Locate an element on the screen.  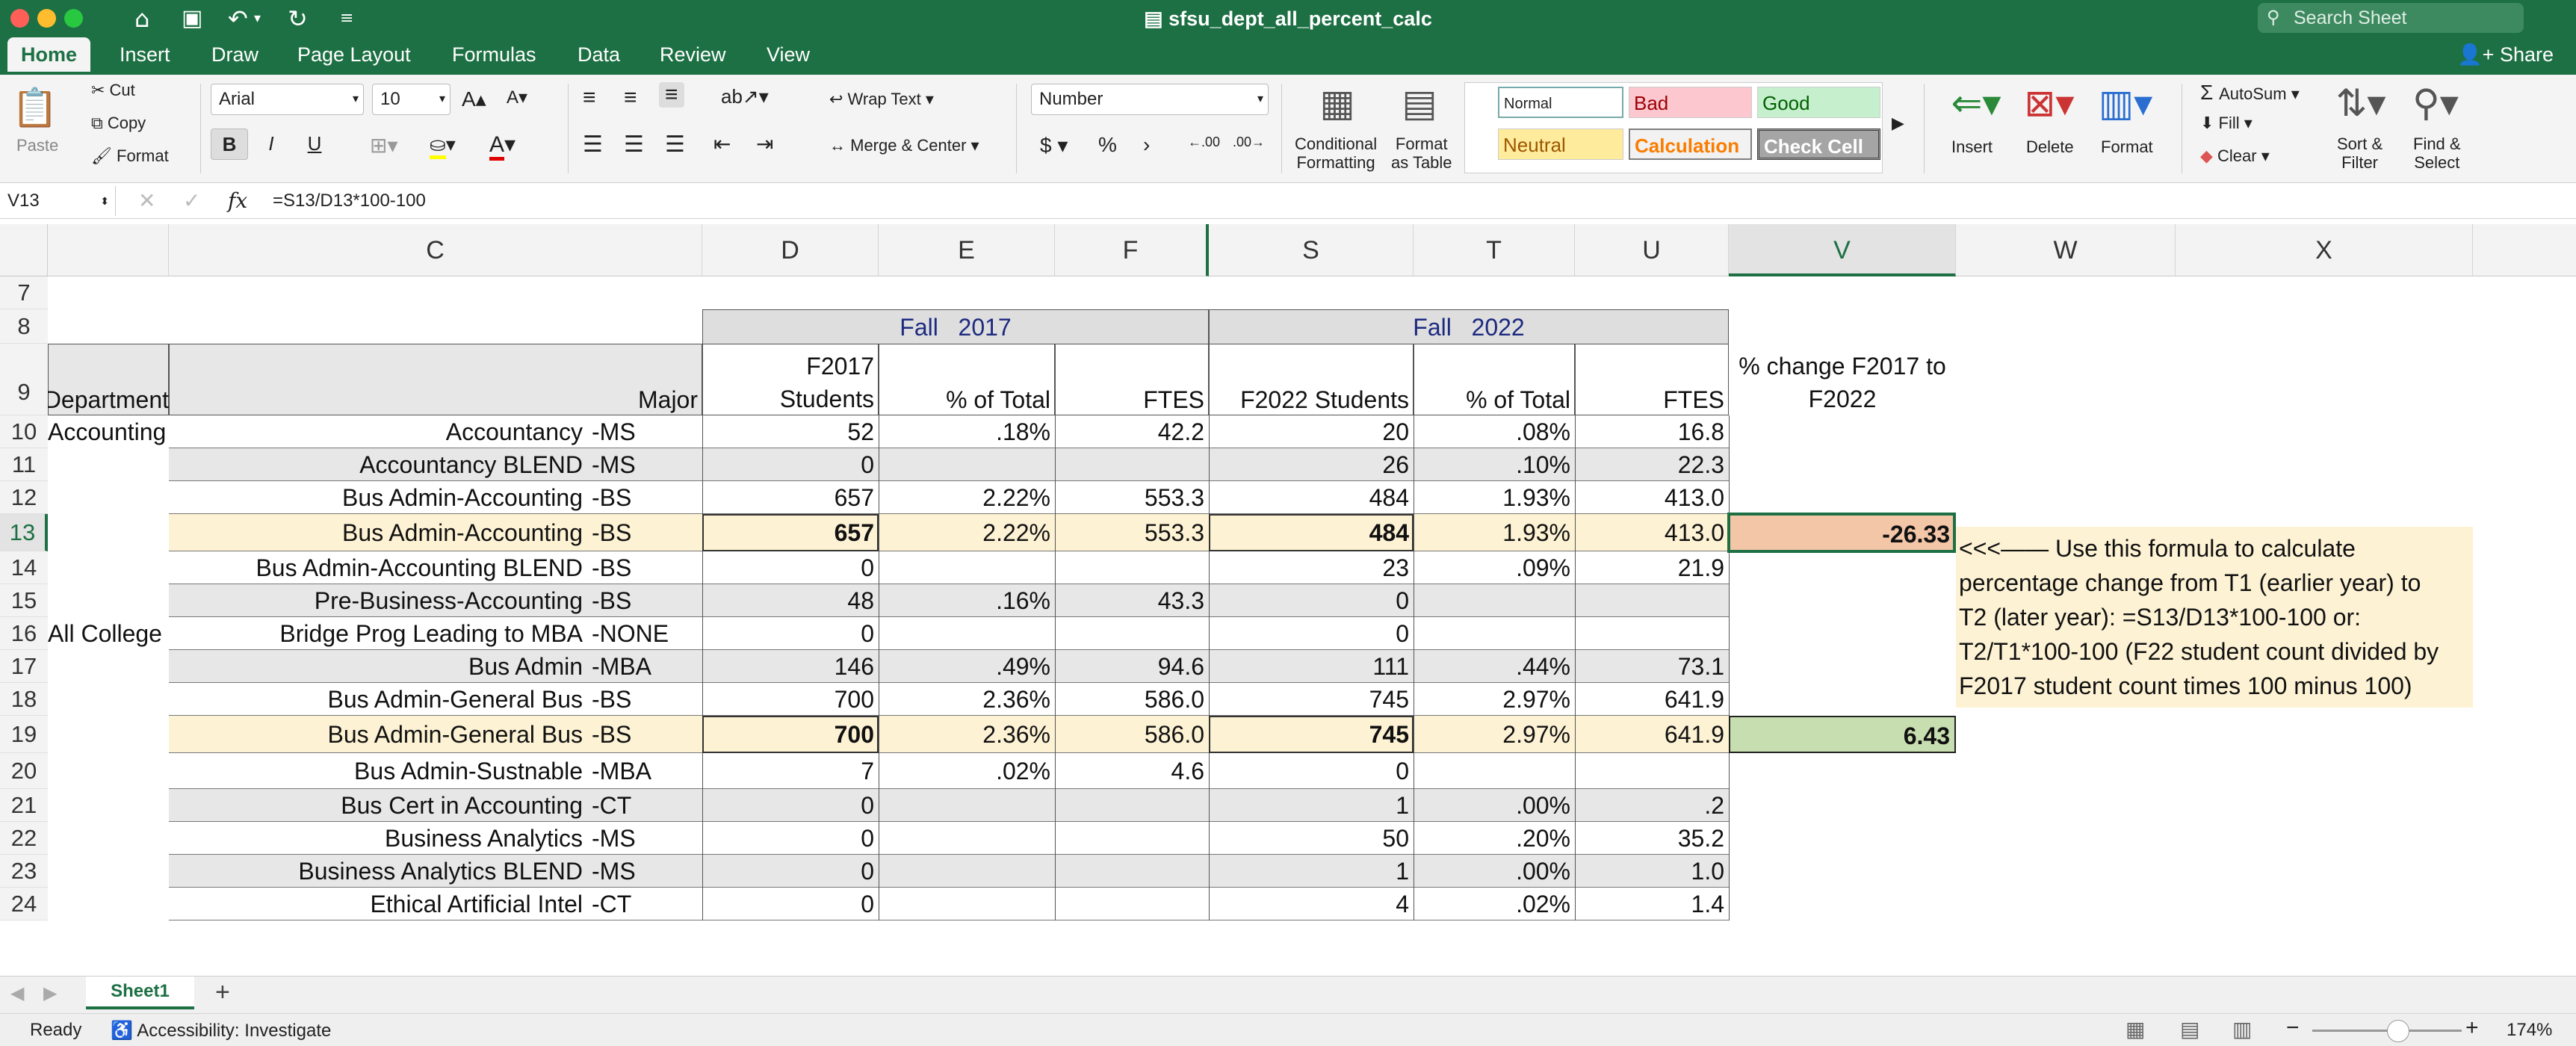
orientation-icon: ab↗▾ is located at coordinates (745, 97).